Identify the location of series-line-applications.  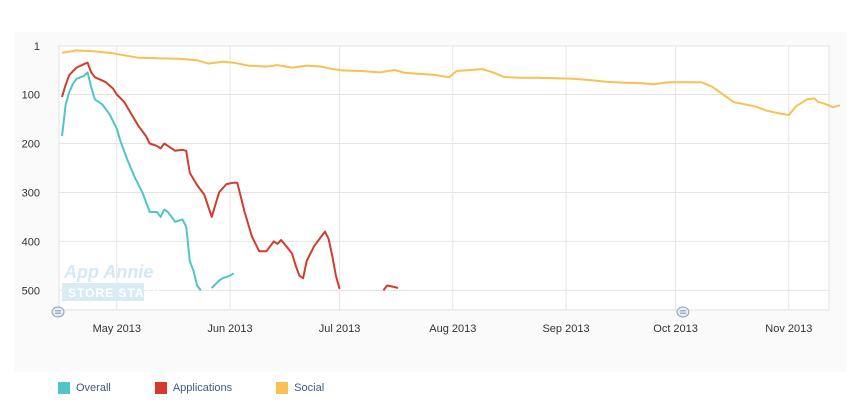
(390, 288).